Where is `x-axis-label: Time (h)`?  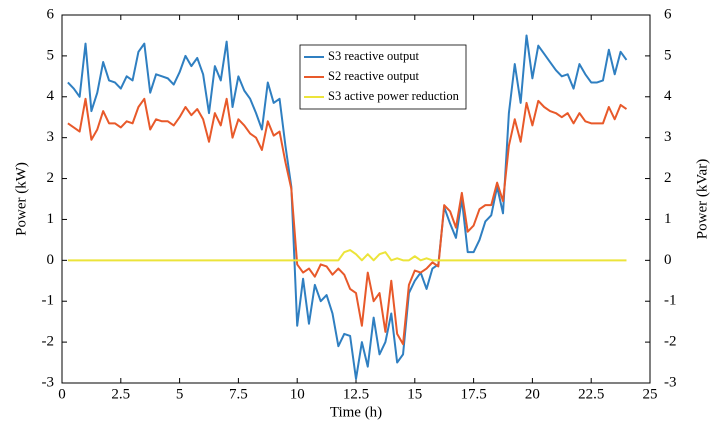 x-axis-label: Time (h) is located at coordinates (356, 412).